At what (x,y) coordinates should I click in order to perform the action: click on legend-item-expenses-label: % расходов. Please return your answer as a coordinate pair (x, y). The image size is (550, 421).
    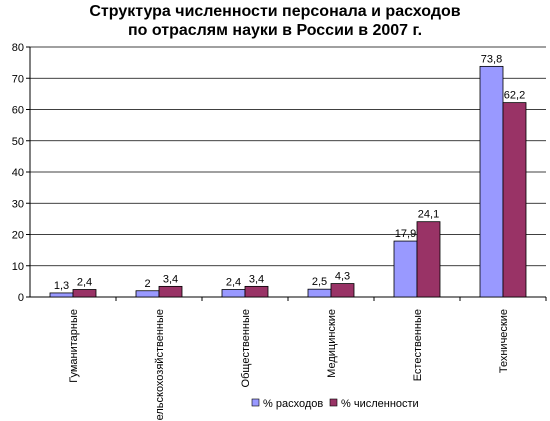
    Looking at the image, I should click on (293, 404).